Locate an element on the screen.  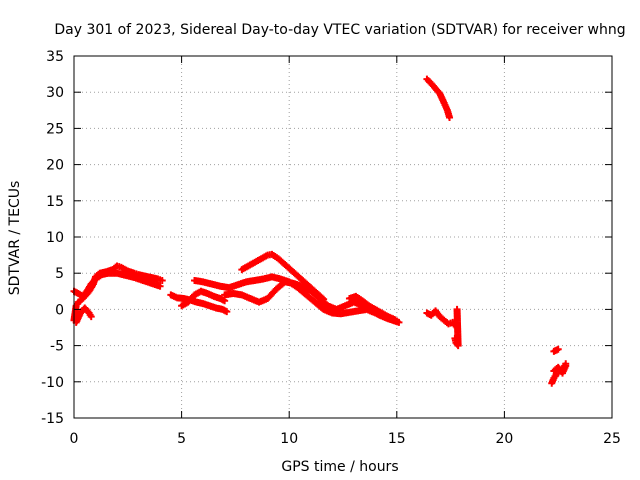
x-tick-label: 25 is located at coordinates (612, 439).